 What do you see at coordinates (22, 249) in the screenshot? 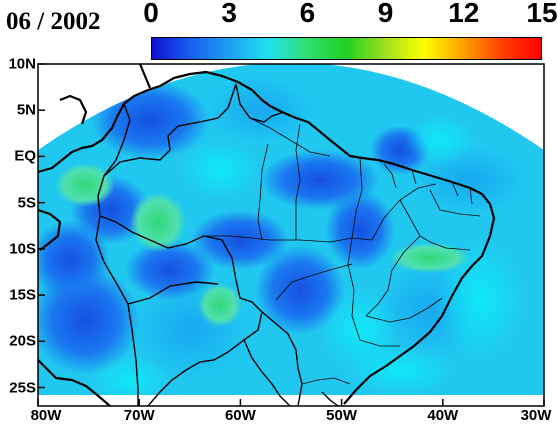
I see `latitude-label: 10S` at bounding box center [22, 249].